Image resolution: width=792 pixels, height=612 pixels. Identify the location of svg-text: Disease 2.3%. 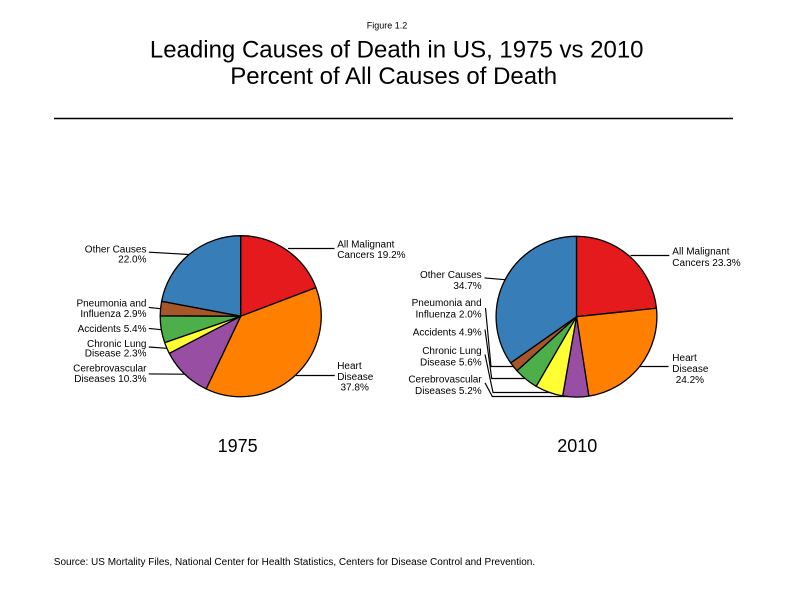
(116, 354).